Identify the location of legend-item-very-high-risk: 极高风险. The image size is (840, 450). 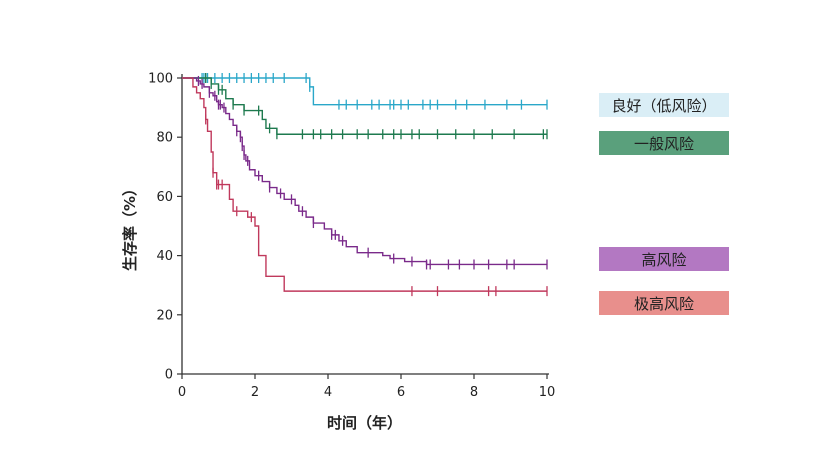
(664, 303).